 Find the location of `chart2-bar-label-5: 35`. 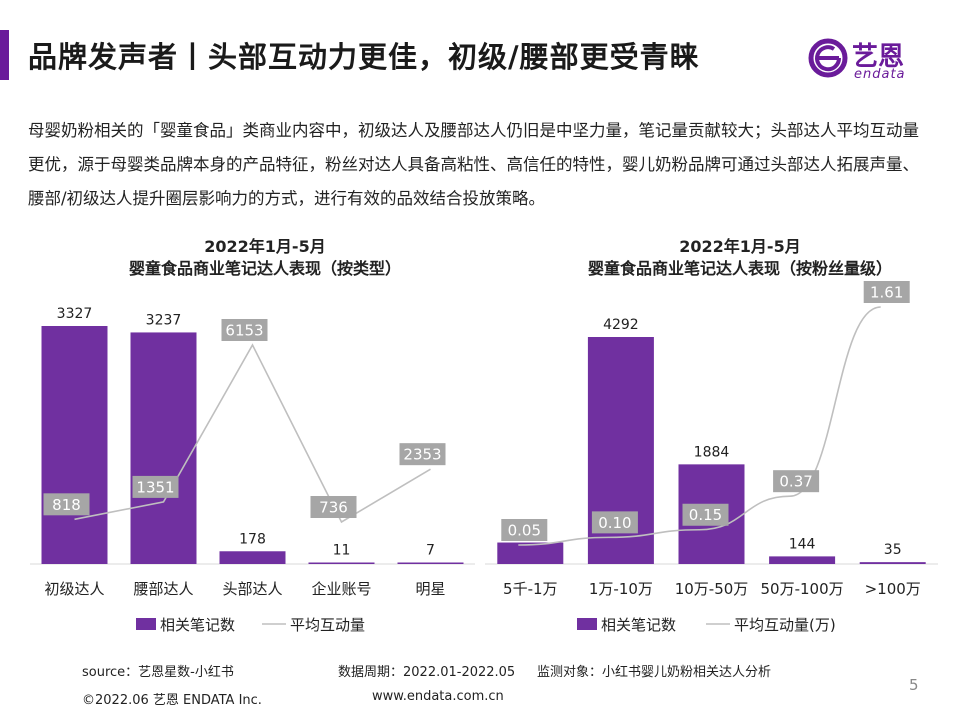

chart2-bar-label-5: 35 is located at coordinates (893, 550).